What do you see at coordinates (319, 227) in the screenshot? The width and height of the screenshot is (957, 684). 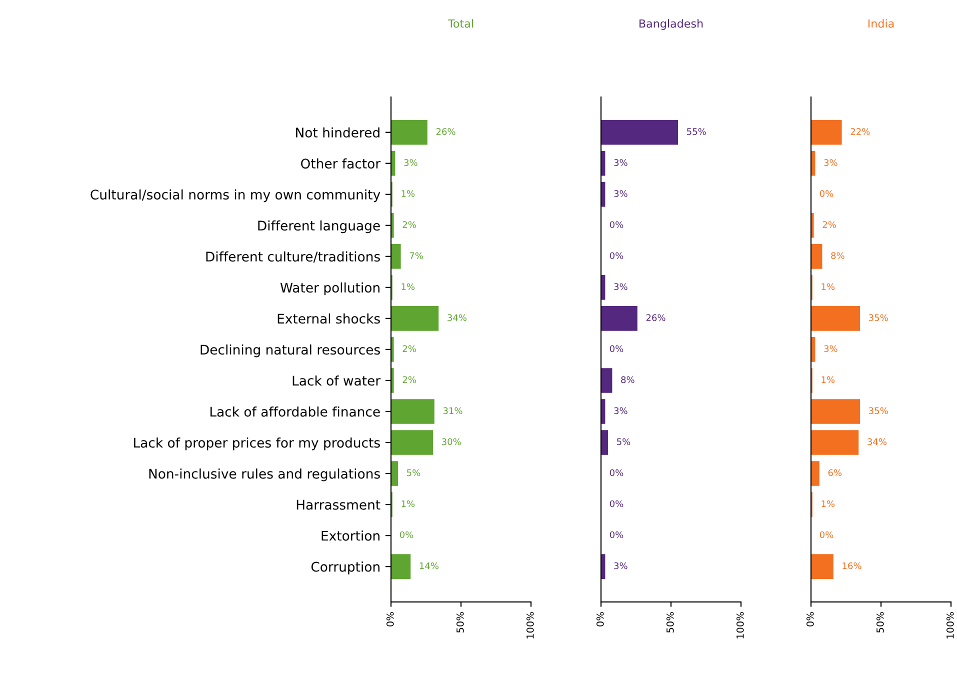 I see `y-tick-label: Different language` at bounding box center [319, 227].